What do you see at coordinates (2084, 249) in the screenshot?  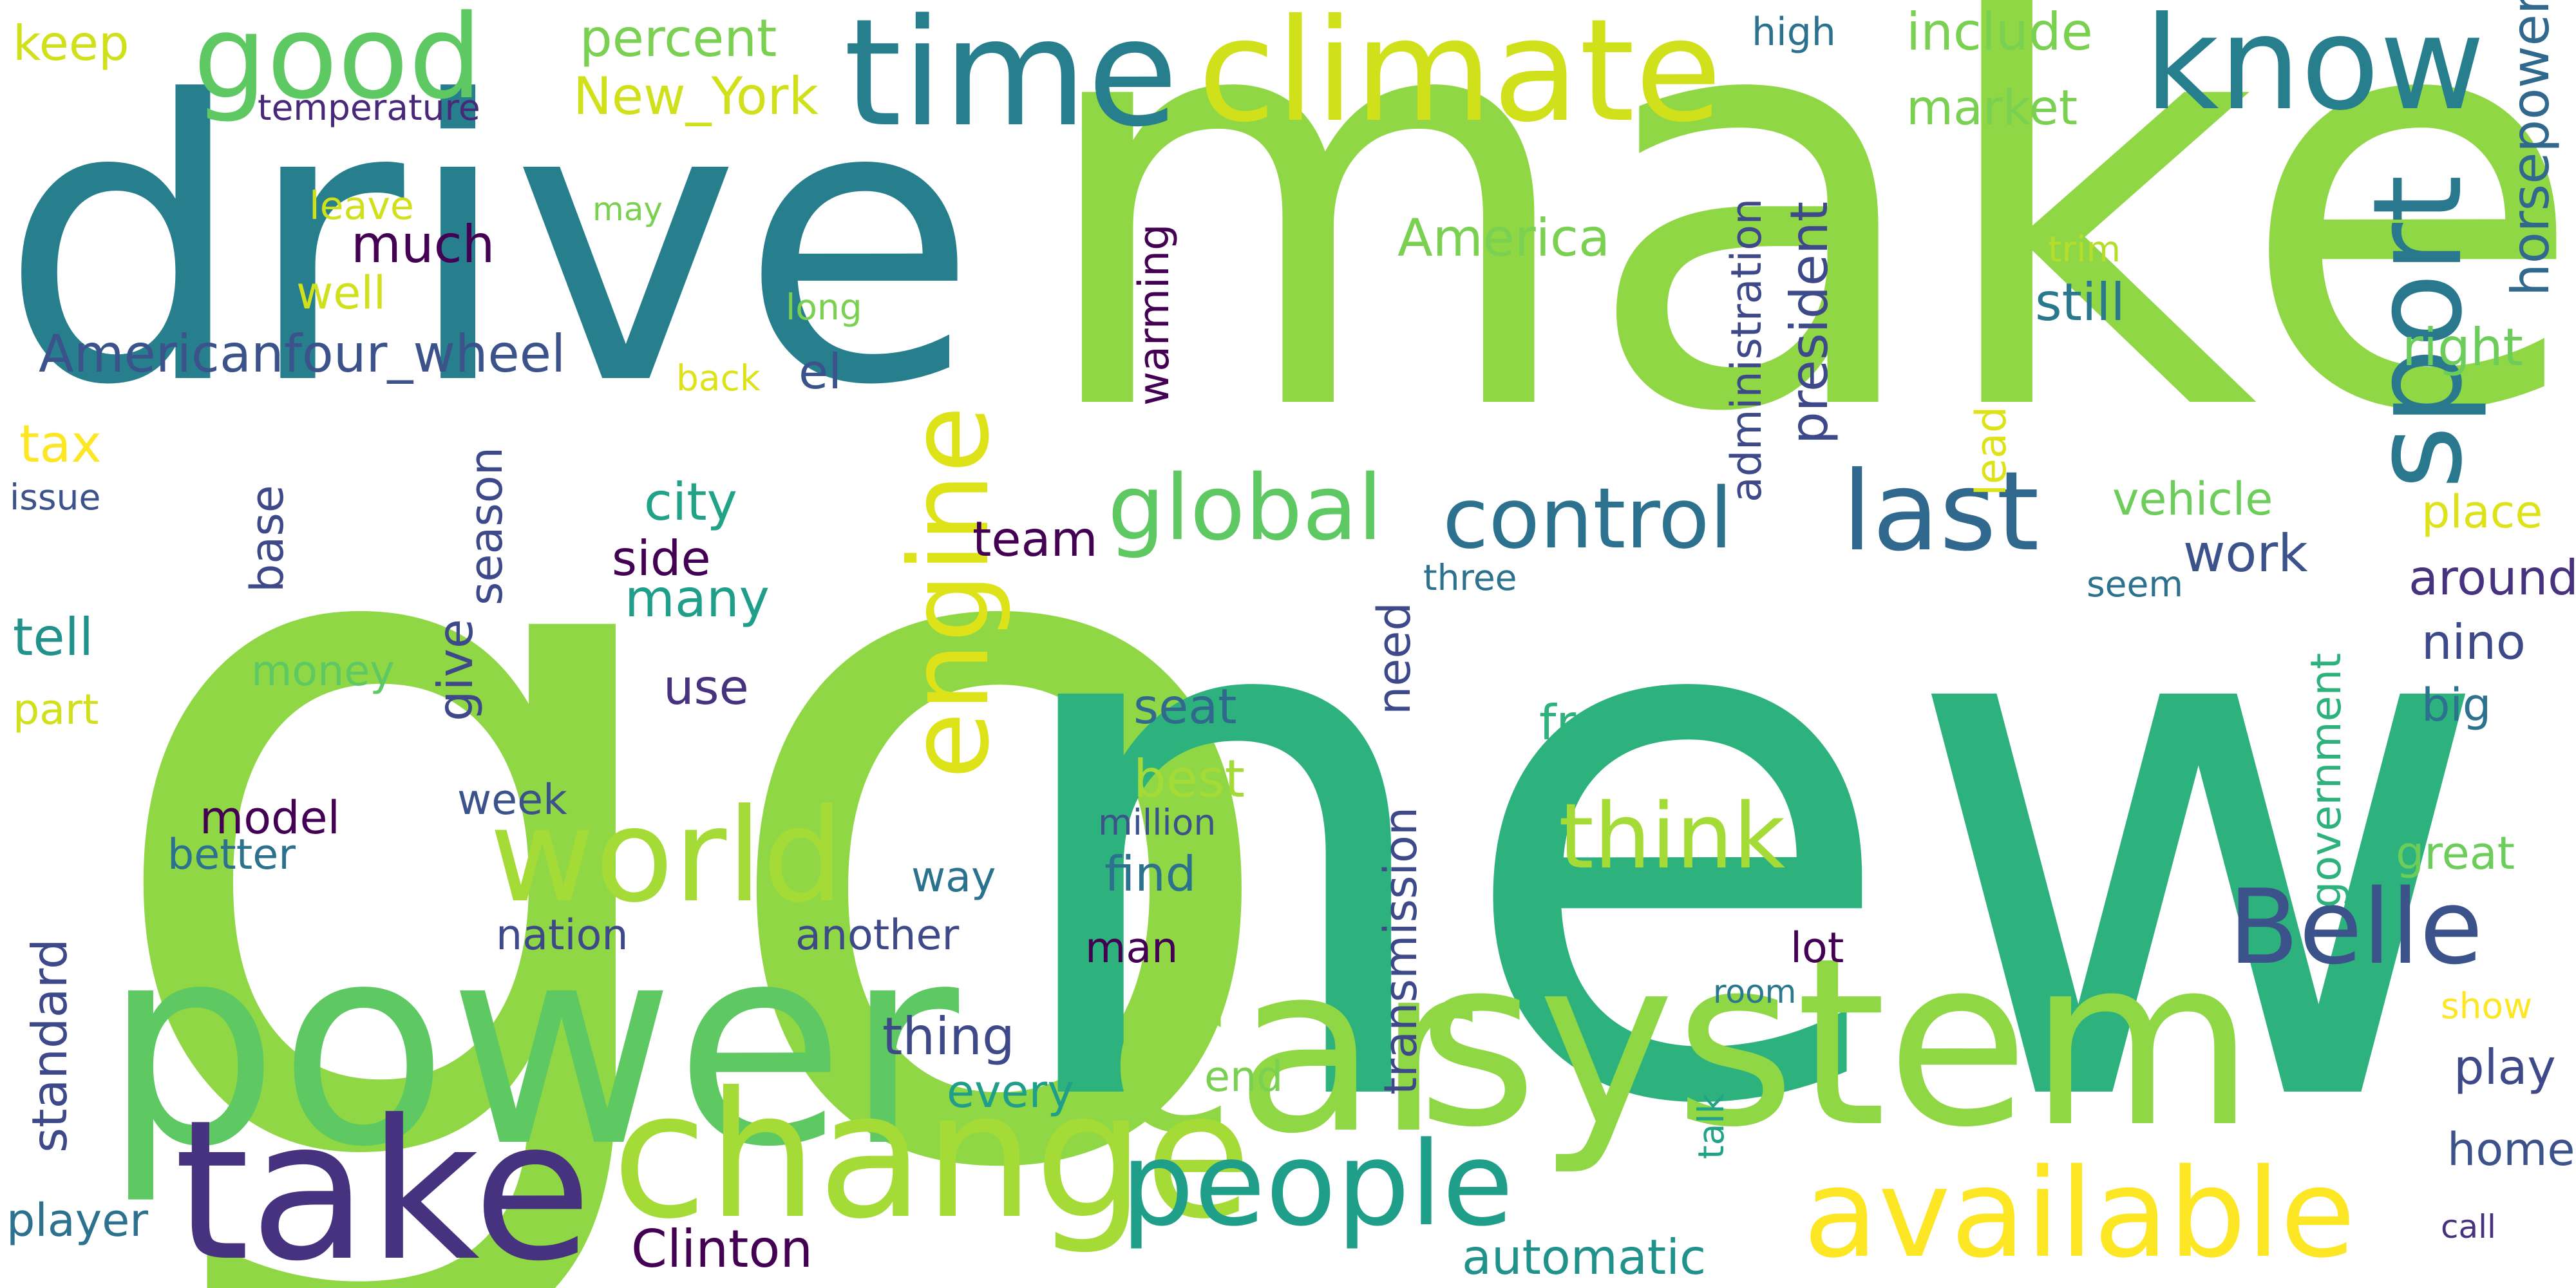 I see `word: trim` at bounding box center [2084, 249].